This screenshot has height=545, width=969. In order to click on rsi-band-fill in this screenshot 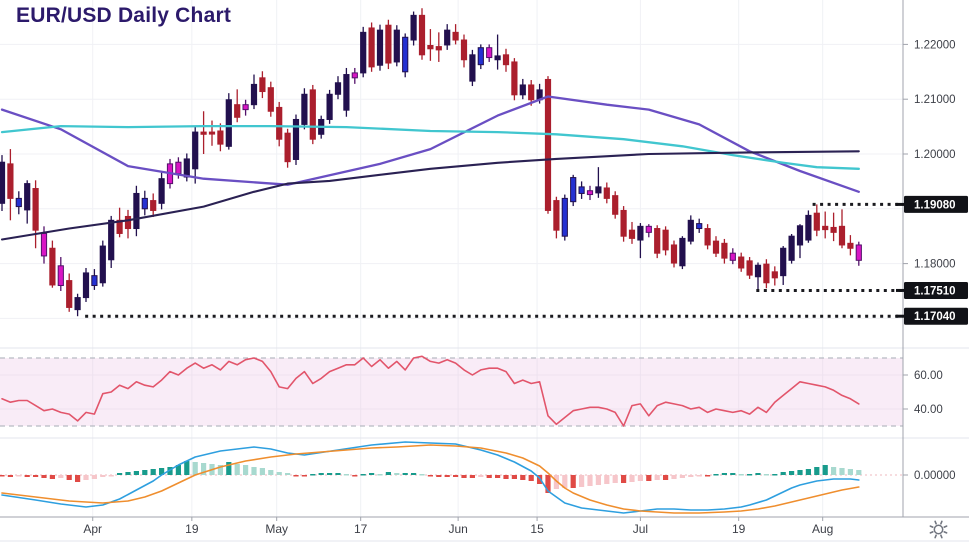, I will do `click(451, 392)`.